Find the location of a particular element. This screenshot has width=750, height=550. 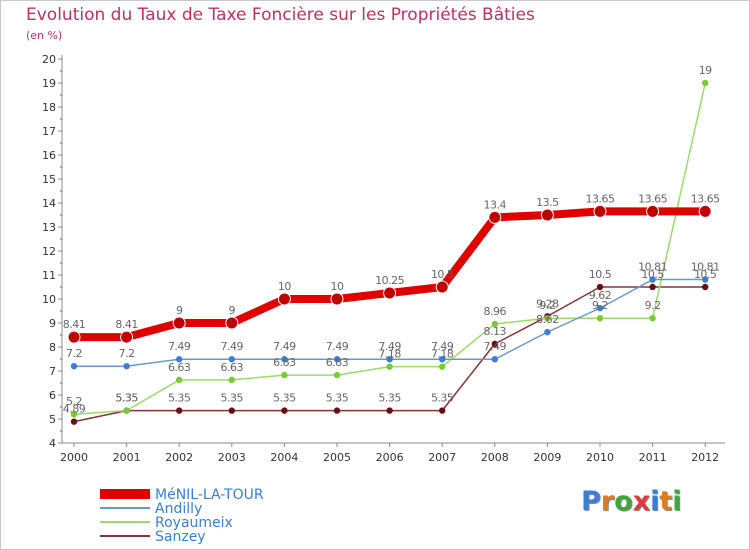

logo-letter: P is located at coordinates (591, 501).